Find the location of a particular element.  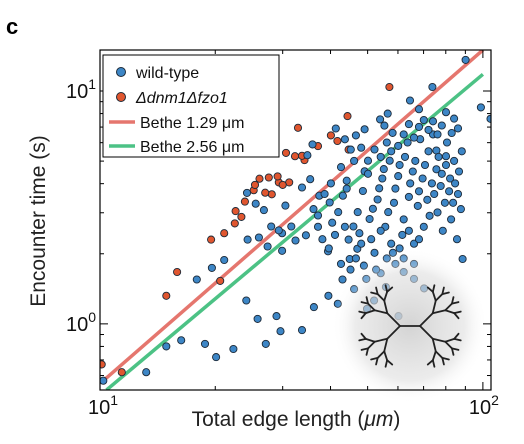

x-tick-label-10: 101 is located at coordinates (103, 405).